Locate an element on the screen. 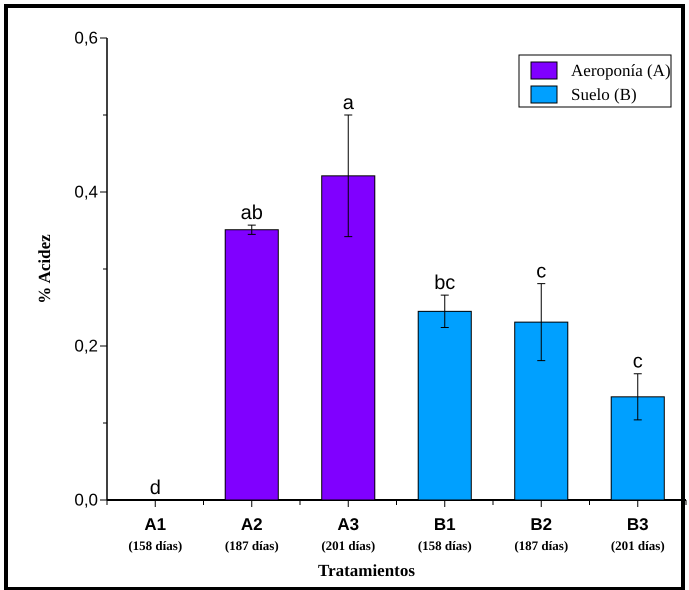 The image size is (689, 590). annotation: bc is located at coordinates (445, 283).